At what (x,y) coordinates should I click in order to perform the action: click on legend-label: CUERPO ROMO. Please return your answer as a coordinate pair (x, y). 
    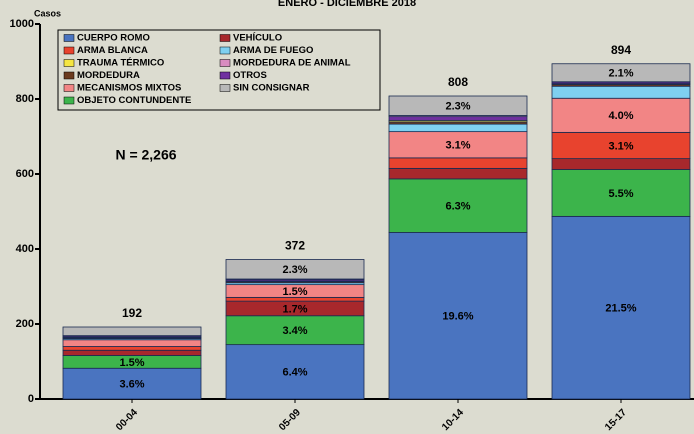
    Looking at the image, I should click on (113, 38).